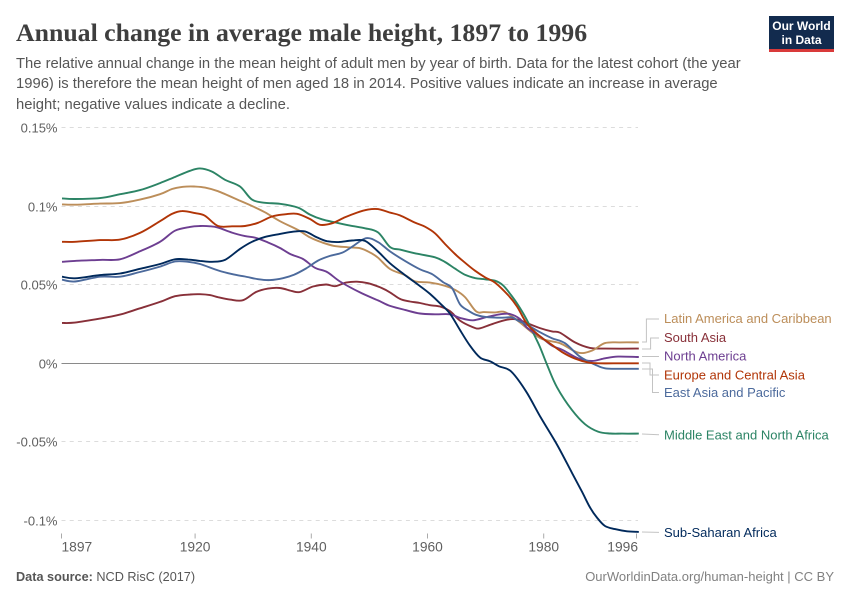 This screenshot has width=850, height=600. Describe the element at coordinates (543, 547) in the screenshot. I see `svg-text: 1980` at that location.